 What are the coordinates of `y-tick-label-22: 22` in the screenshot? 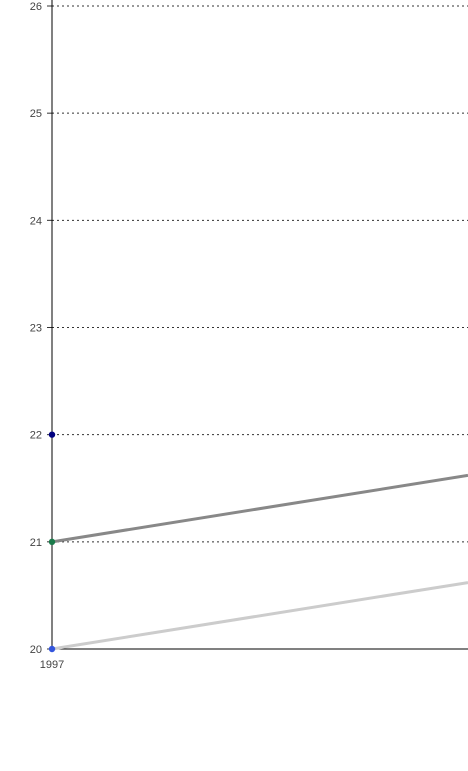 It's located at (36, 436).